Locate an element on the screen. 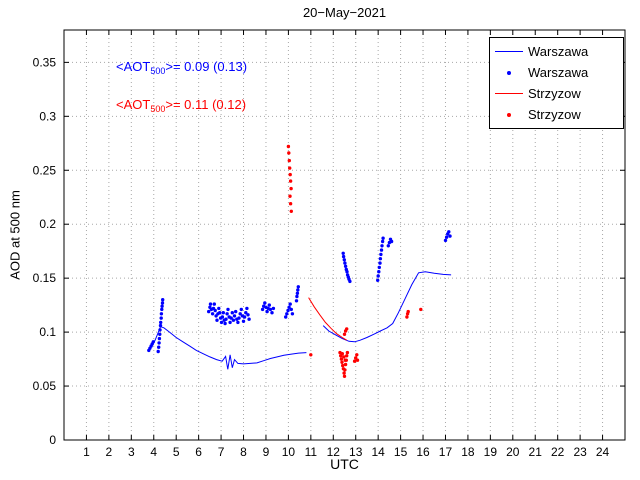 The image size is (640, 480). svg-text: 23 is located at coordinates (580, 452).